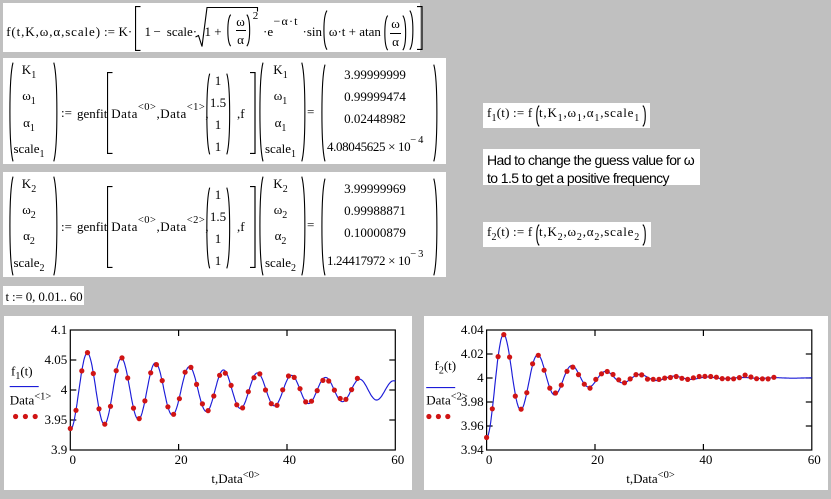 This screenshot has height=499, width=831. Describe the element at coordinates (471, 449) in the screenshot. I see `svg-text: 3.94` at that location.